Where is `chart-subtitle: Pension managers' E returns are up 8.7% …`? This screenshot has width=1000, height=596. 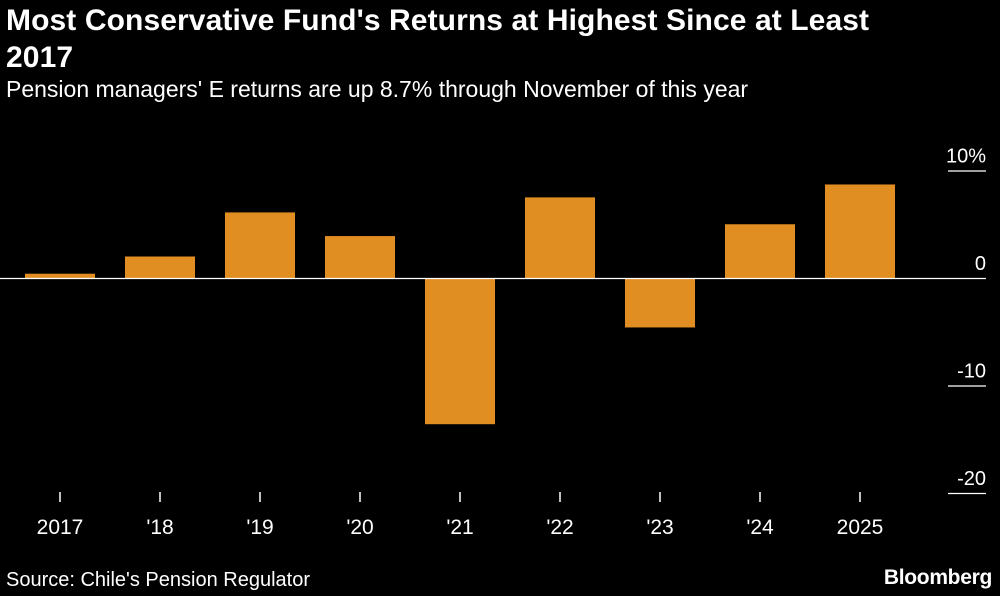
chart-subtitle: Pension managers' E returns are up 8.7% … is located at coordinates (377, 89).